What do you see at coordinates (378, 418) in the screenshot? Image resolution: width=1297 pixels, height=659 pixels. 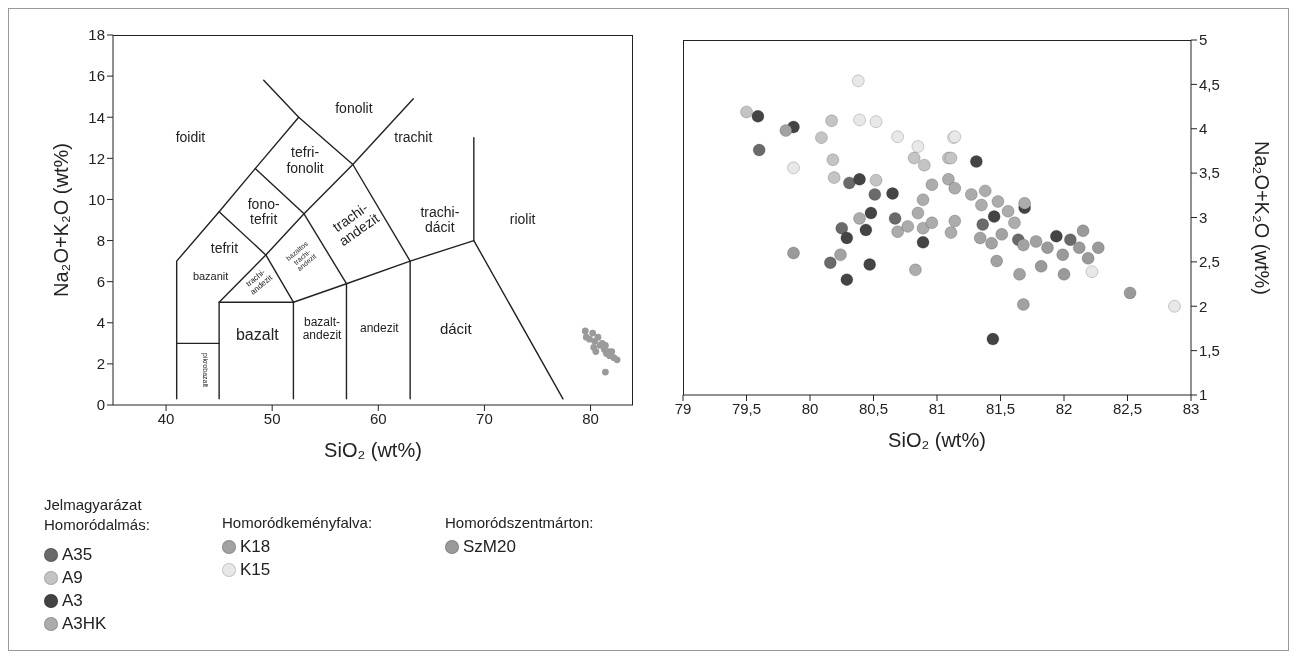 I see `x-tick-label: 60` at bounding box center [378, 418].